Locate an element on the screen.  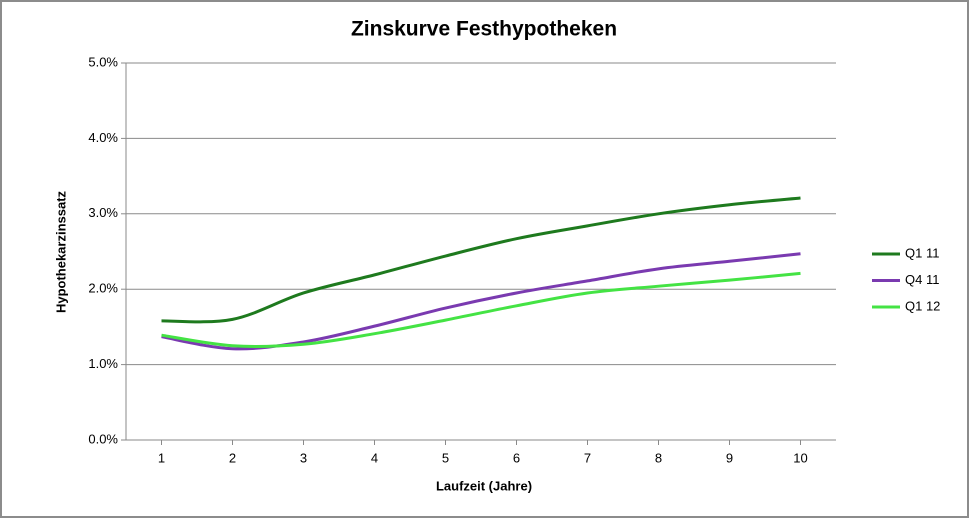
x-tick-label: 7 is located at coordinates (587, 457).